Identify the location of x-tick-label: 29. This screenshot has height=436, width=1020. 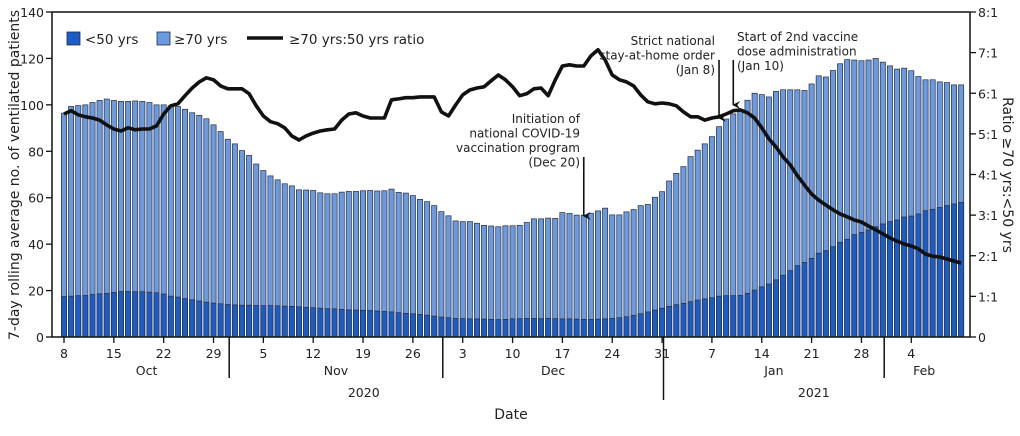
(214, 353).